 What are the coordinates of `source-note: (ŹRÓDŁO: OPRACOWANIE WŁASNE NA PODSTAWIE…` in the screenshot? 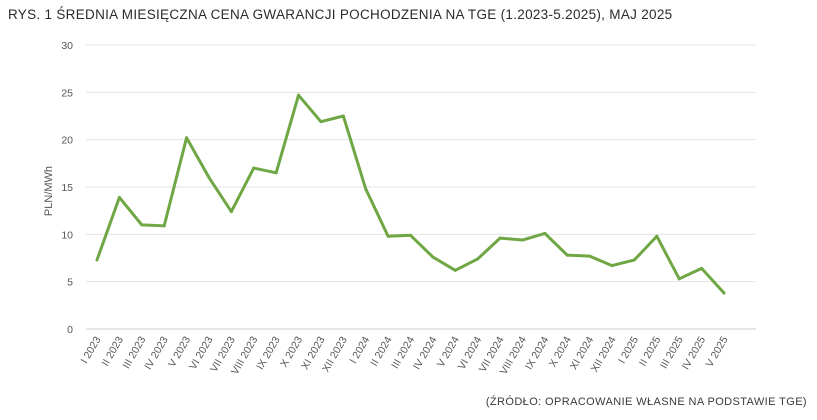 It's located at (646, 402).